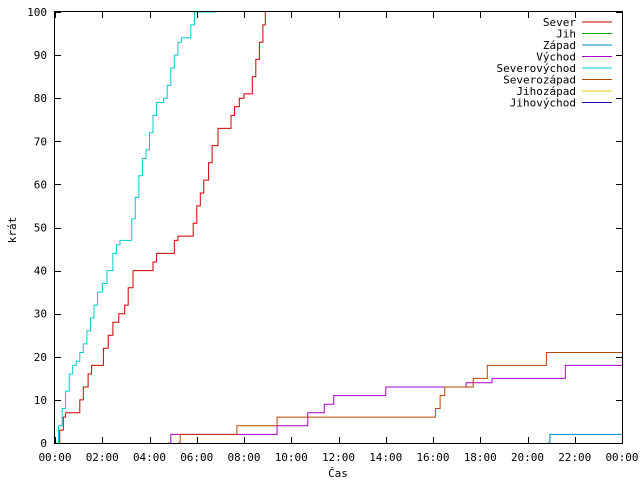 This screenshot has width=640, height=480. I want to click on x-tick-label: 08:00, so click(243, 457).